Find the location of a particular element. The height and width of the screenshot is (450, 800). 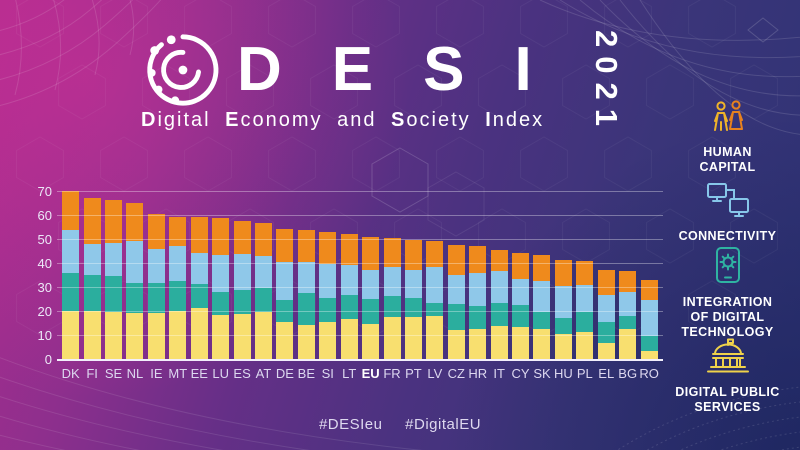

bar-PT is located at coordinates (413, 275).